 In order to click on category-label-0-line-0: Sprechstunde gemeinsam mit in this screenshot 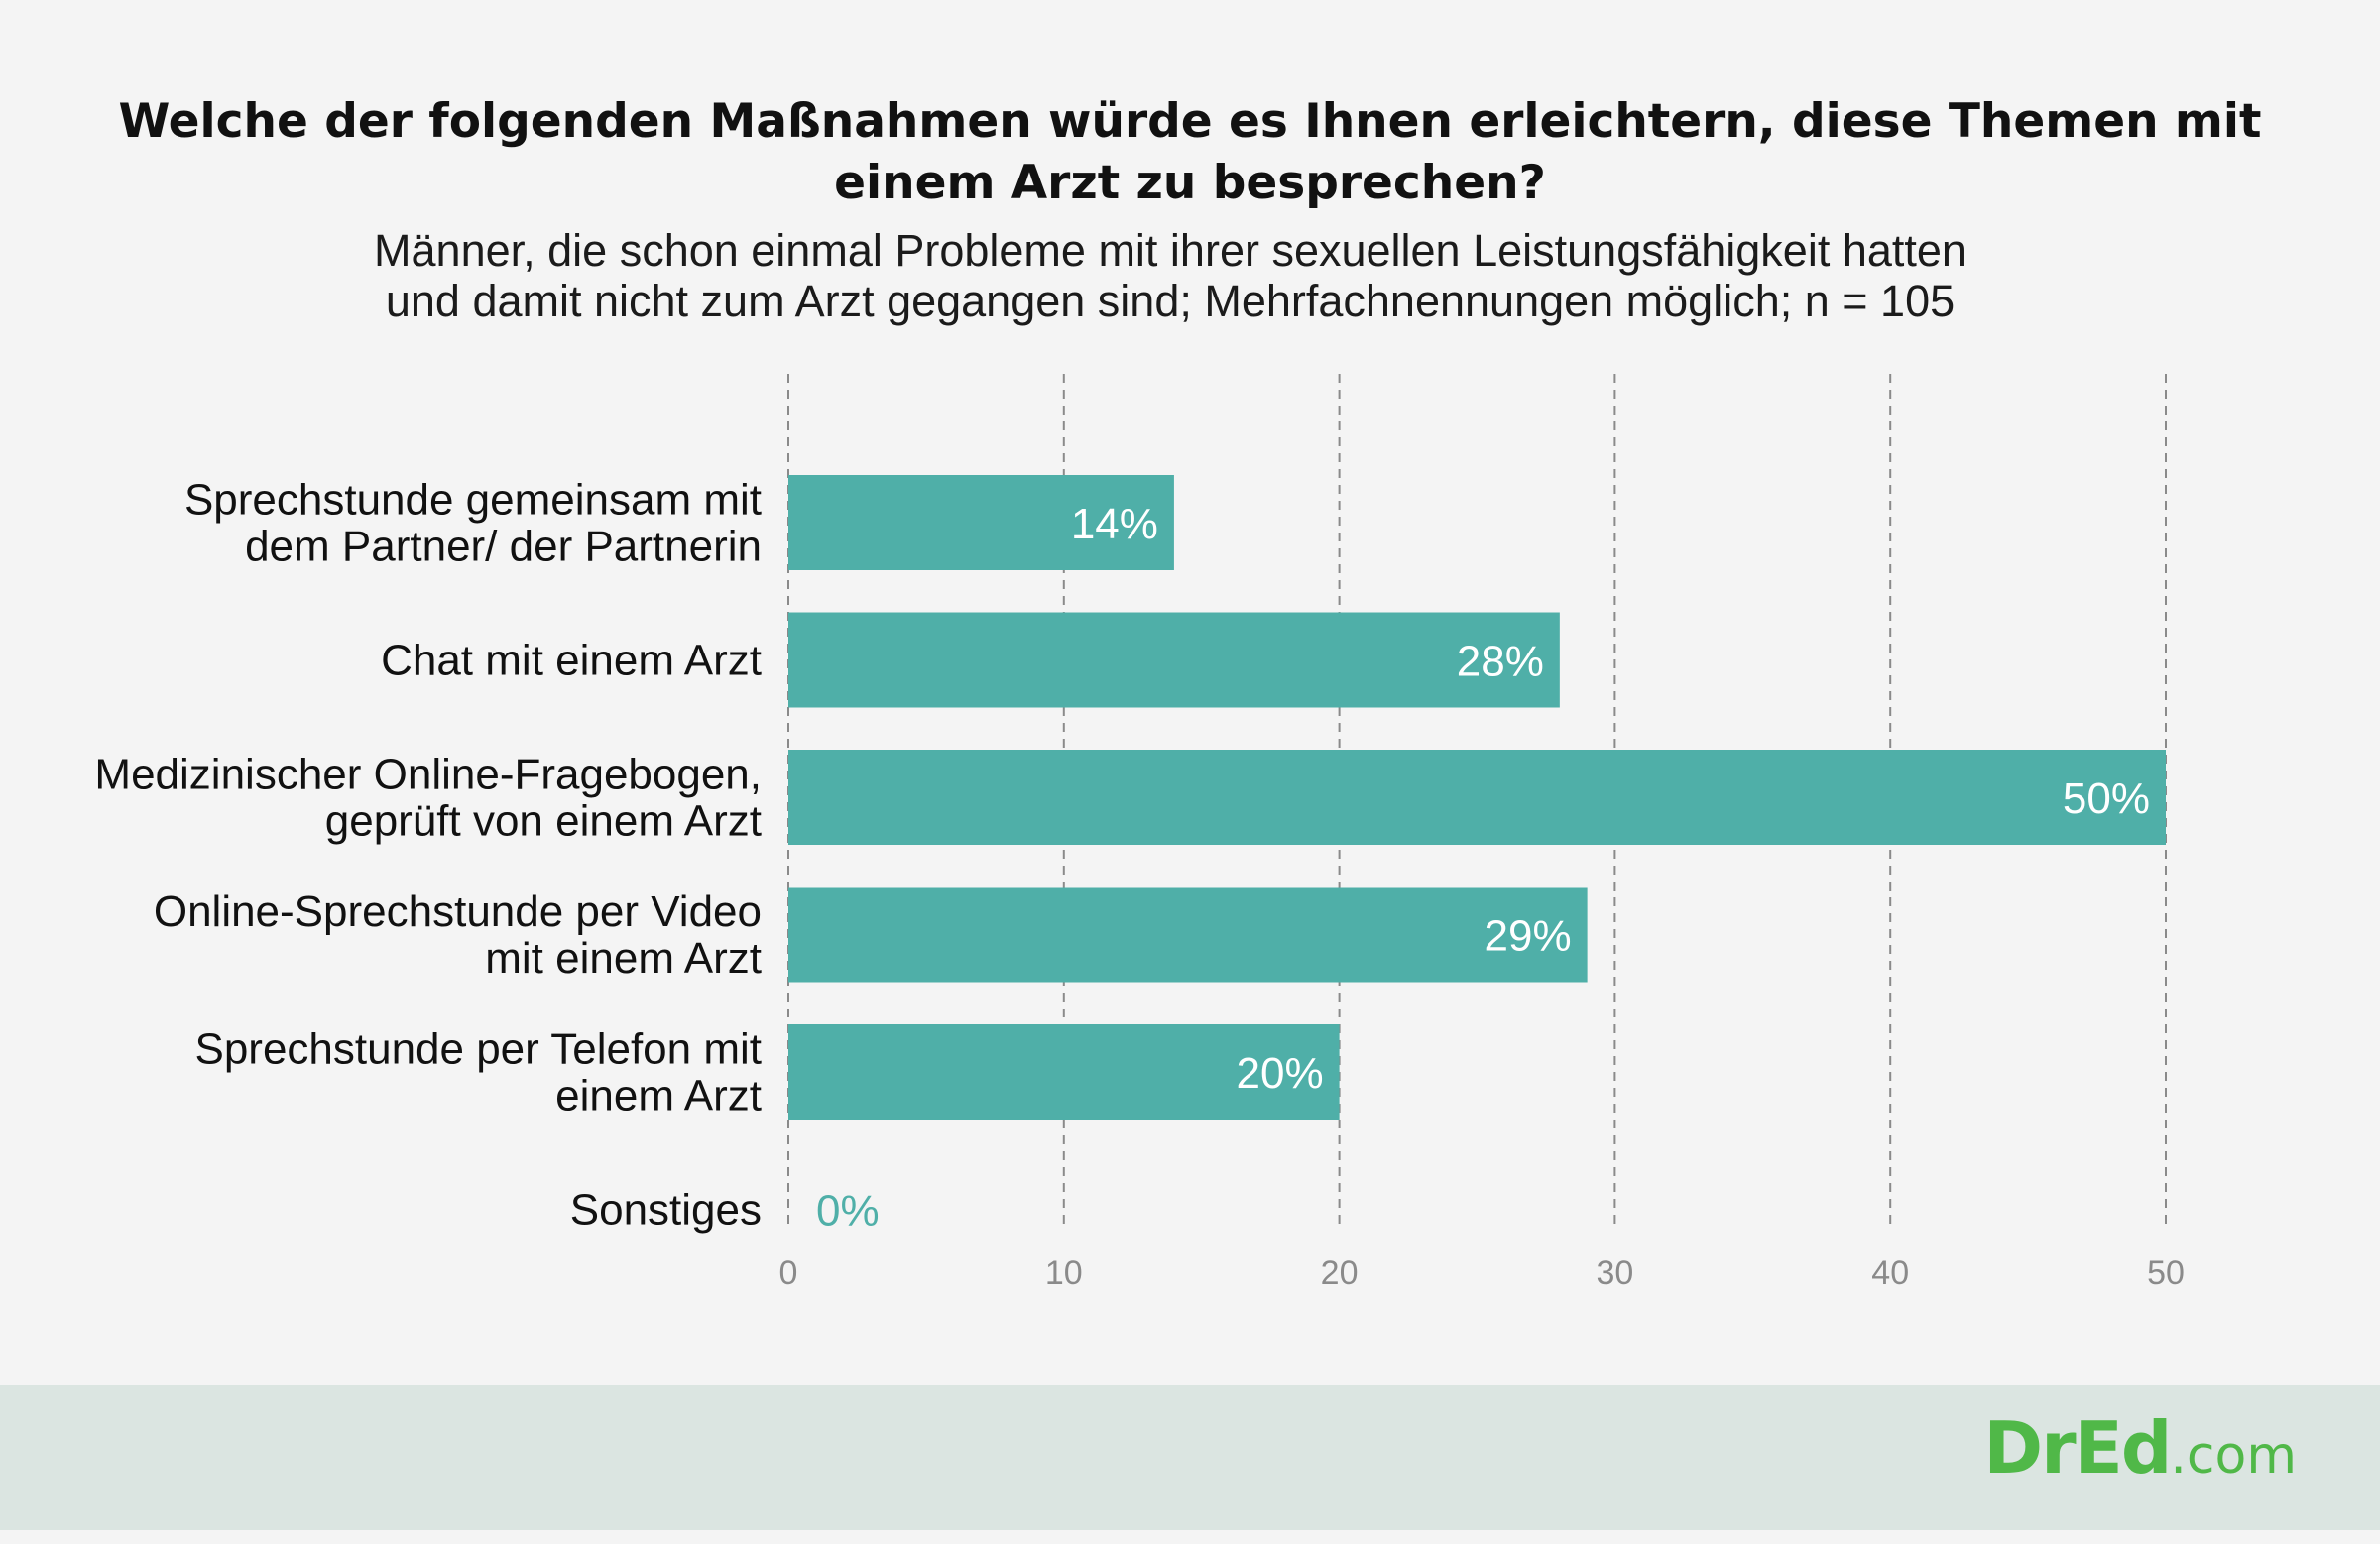, I will do `click(473, 500)`.